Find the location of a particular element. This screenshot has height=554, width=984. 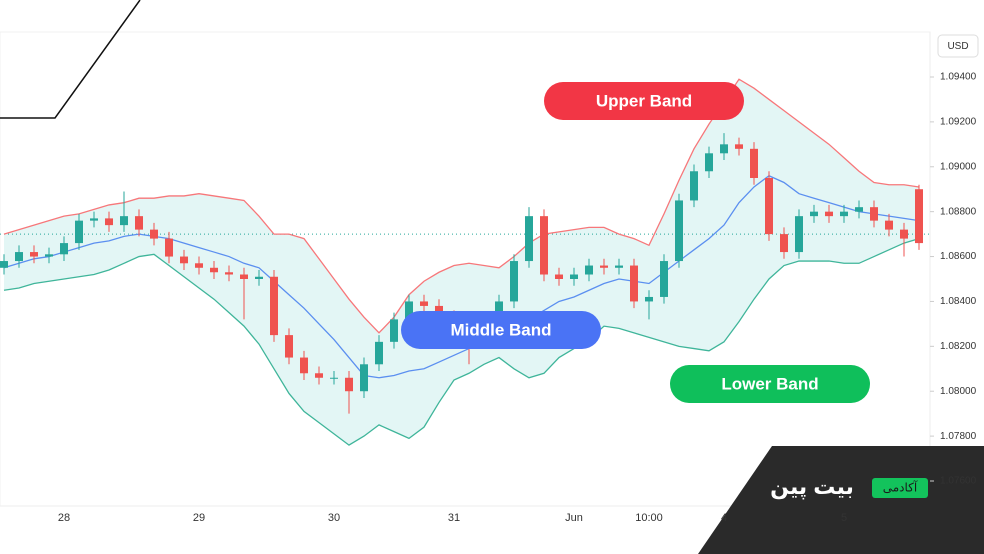

x-tick-label: 4 is located at coordinates (724, 518).